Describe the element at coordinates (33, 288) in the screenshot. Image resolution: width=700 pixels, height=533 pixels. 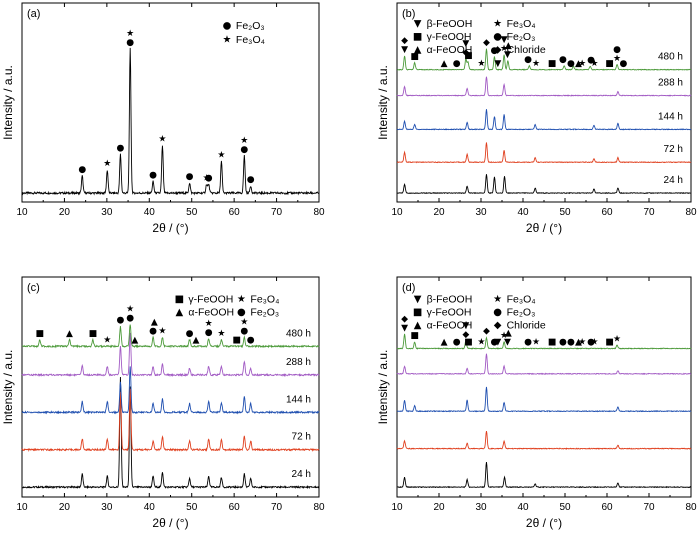
I see `panel-label: (c)` at that location.